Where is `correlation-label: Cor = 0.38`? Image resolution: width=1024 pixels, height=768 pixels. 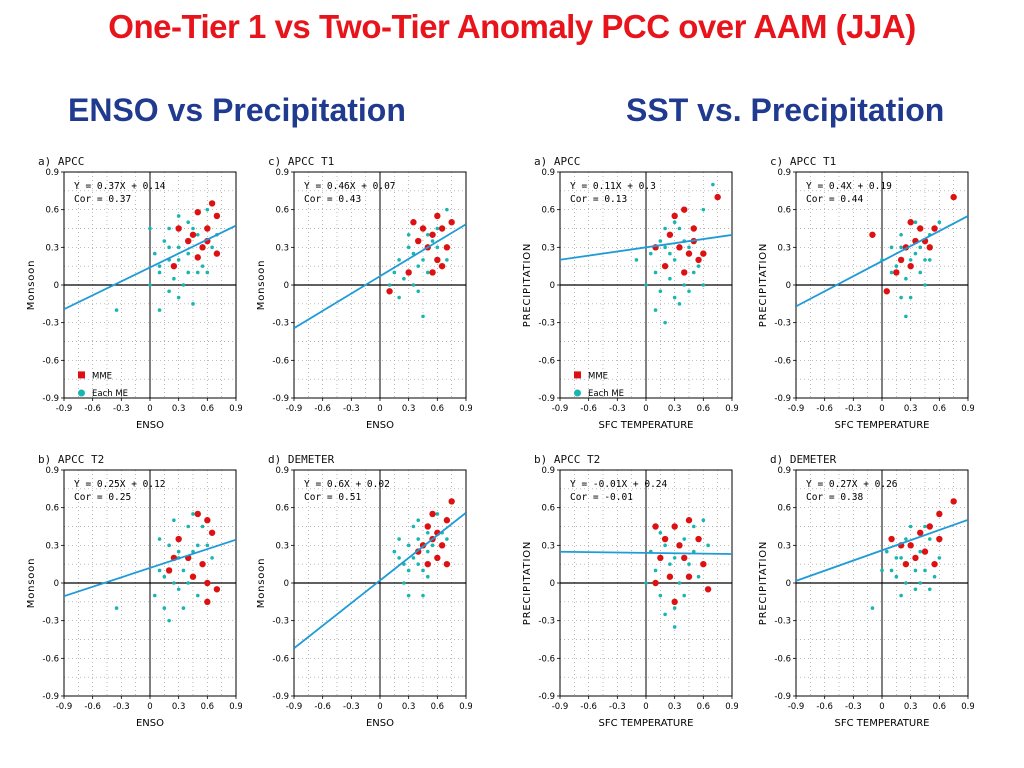
correlation-label: Cor = 0.38 is located at coordinates (834, 497).